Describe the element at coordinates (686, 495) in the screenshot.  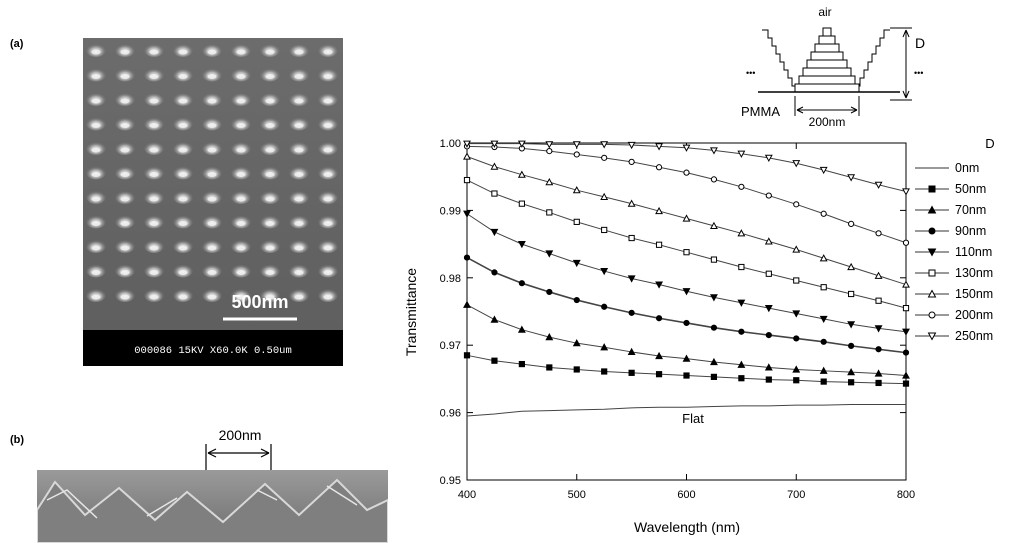
I see `x-tick-label: 600` at that location.